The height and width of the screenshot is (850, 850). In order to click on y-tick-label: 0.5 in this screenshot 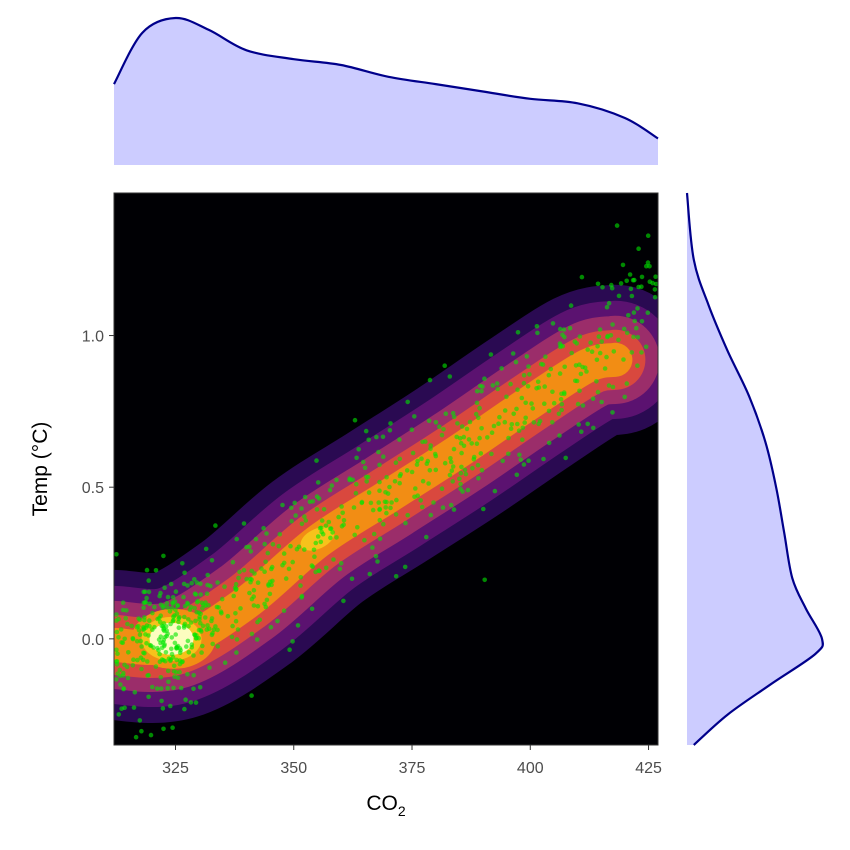, I will do `click(93, 488)`.